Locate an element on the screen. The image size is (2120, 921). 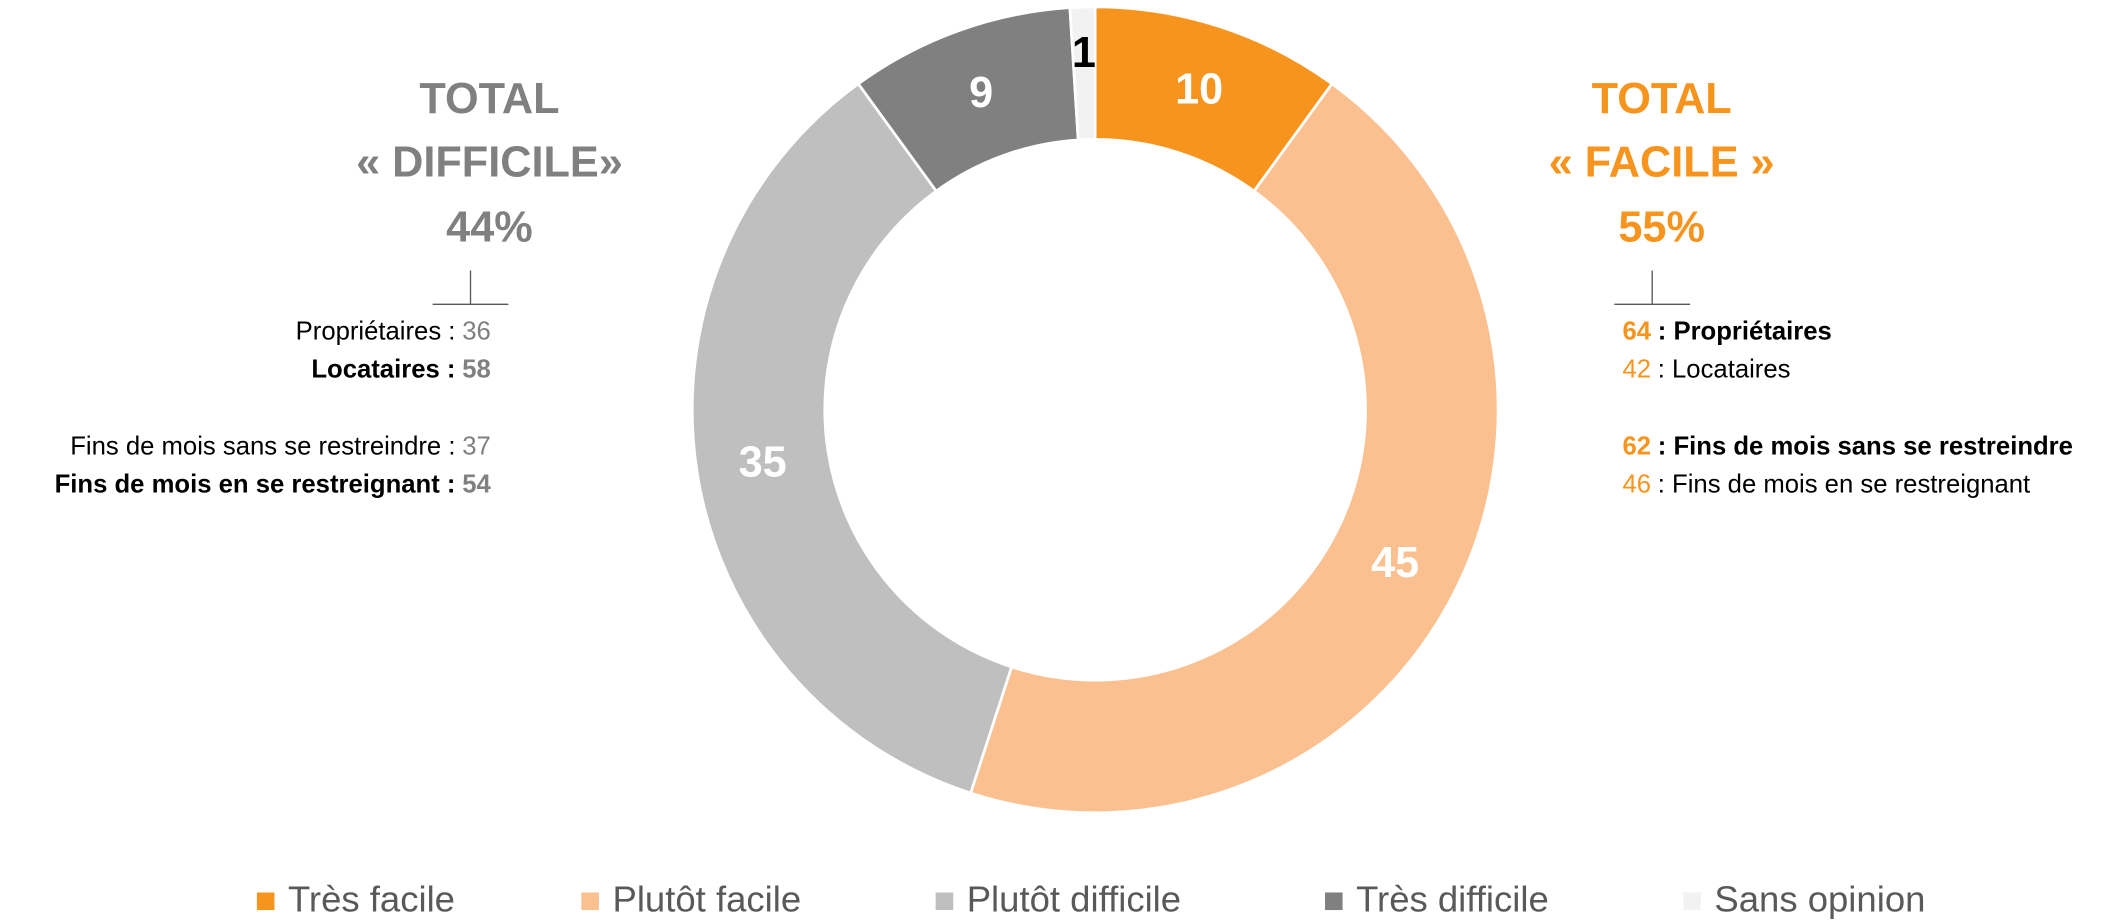
breakdown-item: 42: Locataires is located at coordinates (1706, 369).